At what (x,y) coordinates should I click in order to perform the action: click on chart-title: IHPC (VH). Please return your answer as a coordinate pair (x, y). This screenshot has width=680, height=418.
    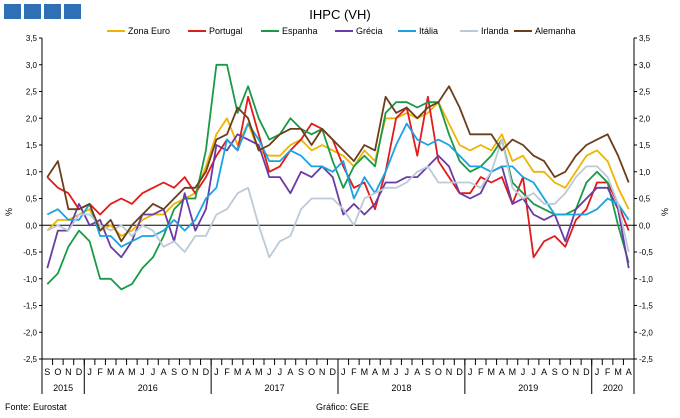
    Looking at the image, I should click on (339, 14).